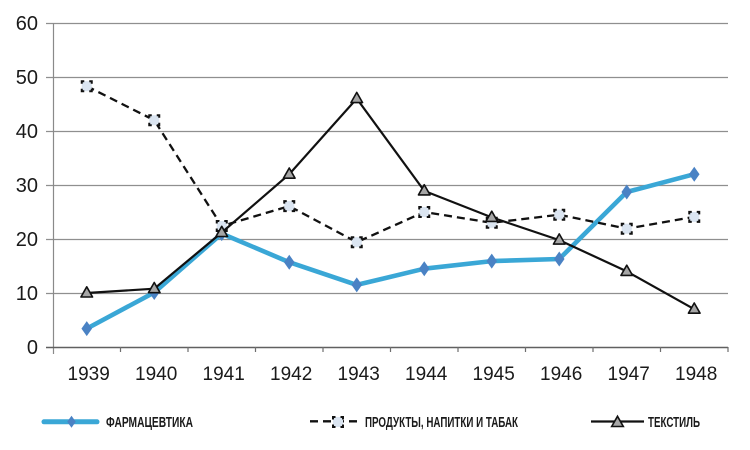 This screenshot has width=750, height=450. What do you see at coordinates (561, 374) in the screenshot?
I see `svg-text: 1946` at bounding box center [561, 374].